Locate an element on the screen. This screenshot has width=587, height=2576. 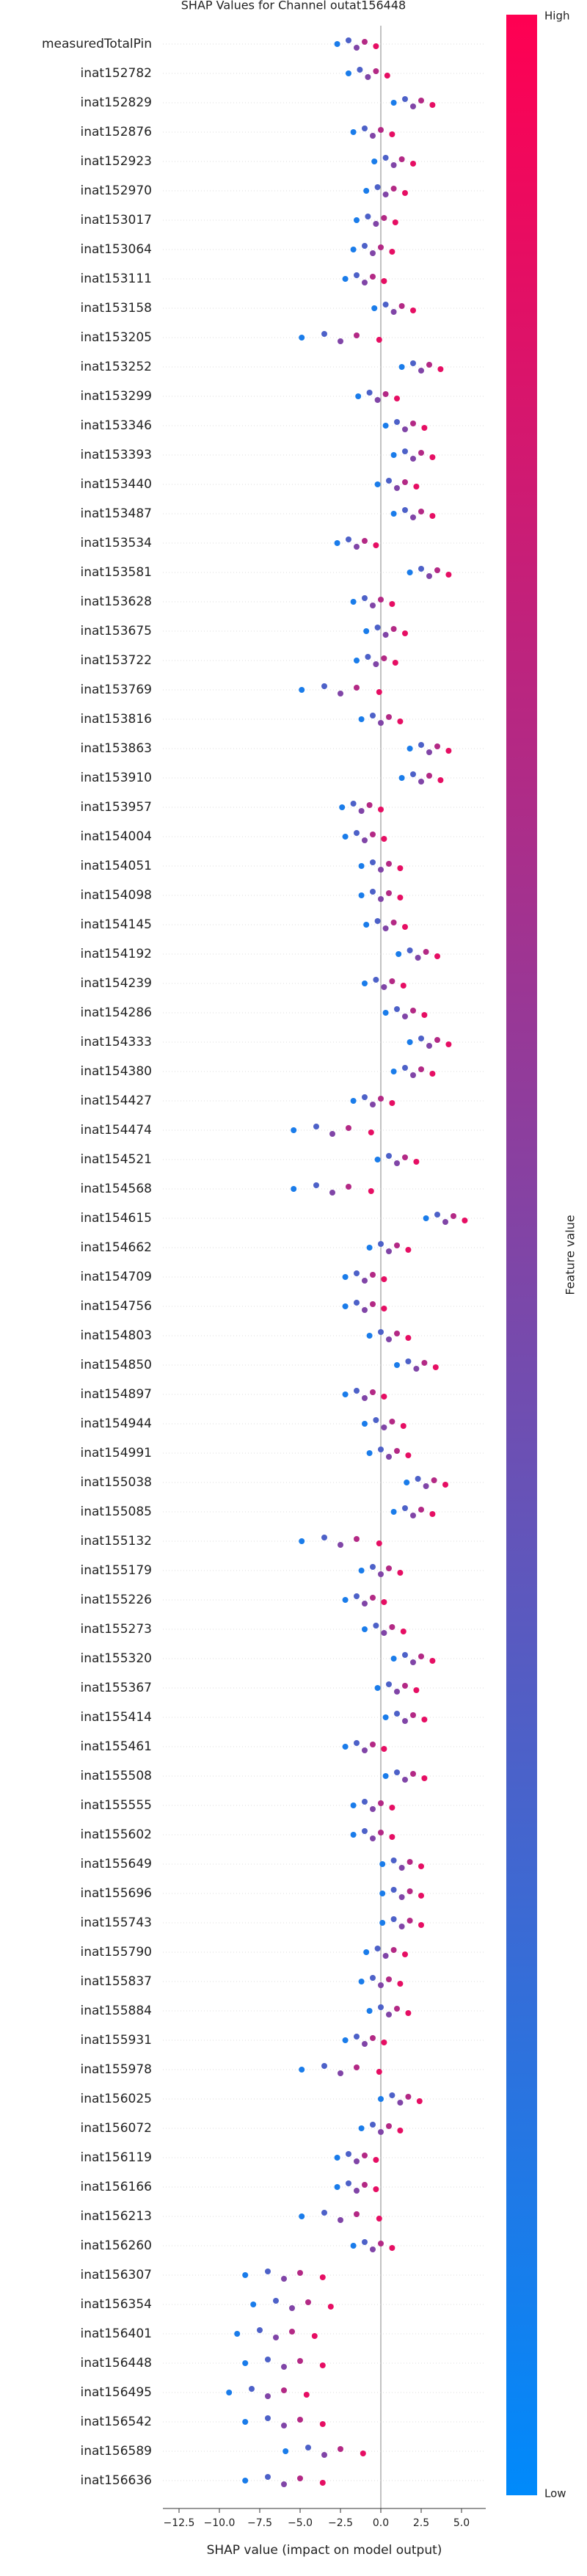
feature-name: inat155179 is located at coordinates (116, 1570).